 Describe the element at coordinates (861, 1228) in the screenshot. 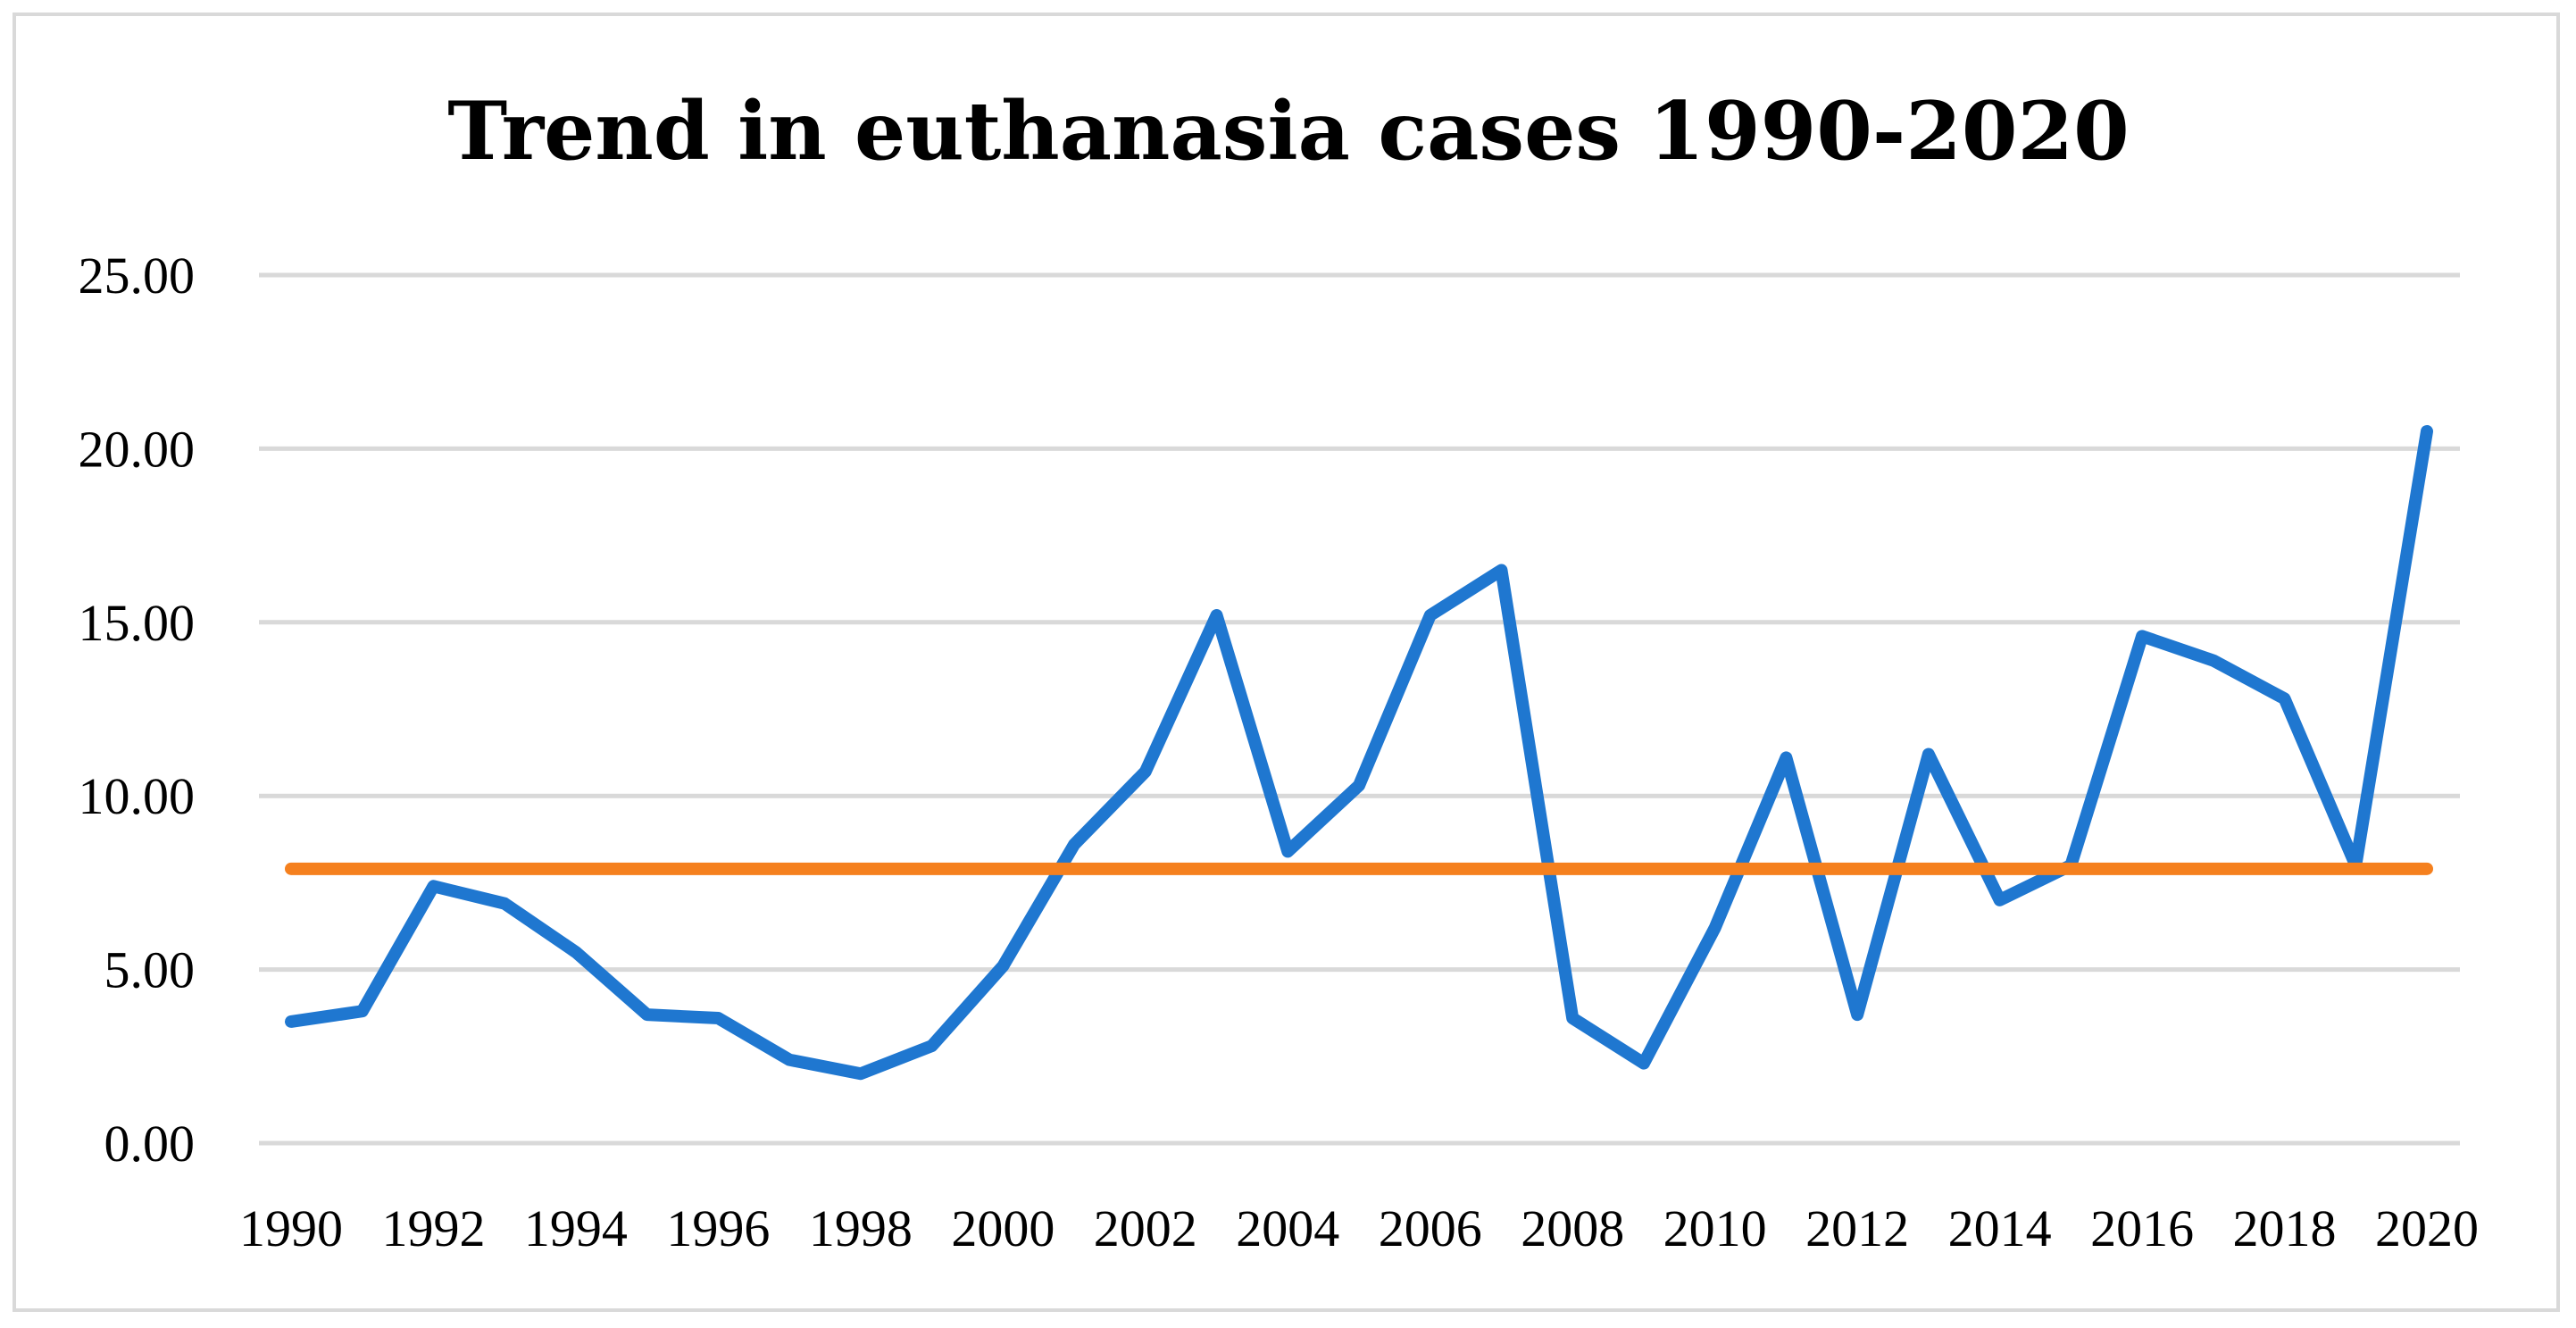

I see `x-tick-label: 1998` at that location.